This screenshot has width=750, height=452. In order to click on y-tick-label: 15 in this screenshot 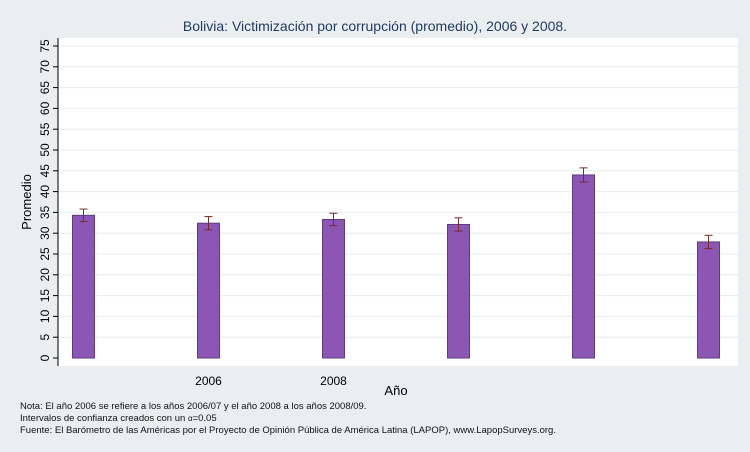, I will do `click(45, 296)`.